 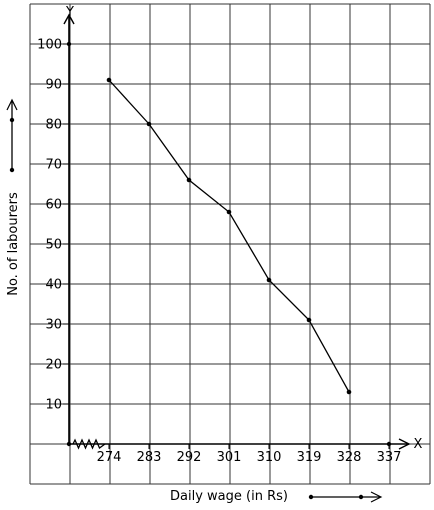 What do you see at coordinates (149, 457) in the screenshot?
I see `x-tick-label: 283` at bounding box center [149, 457].